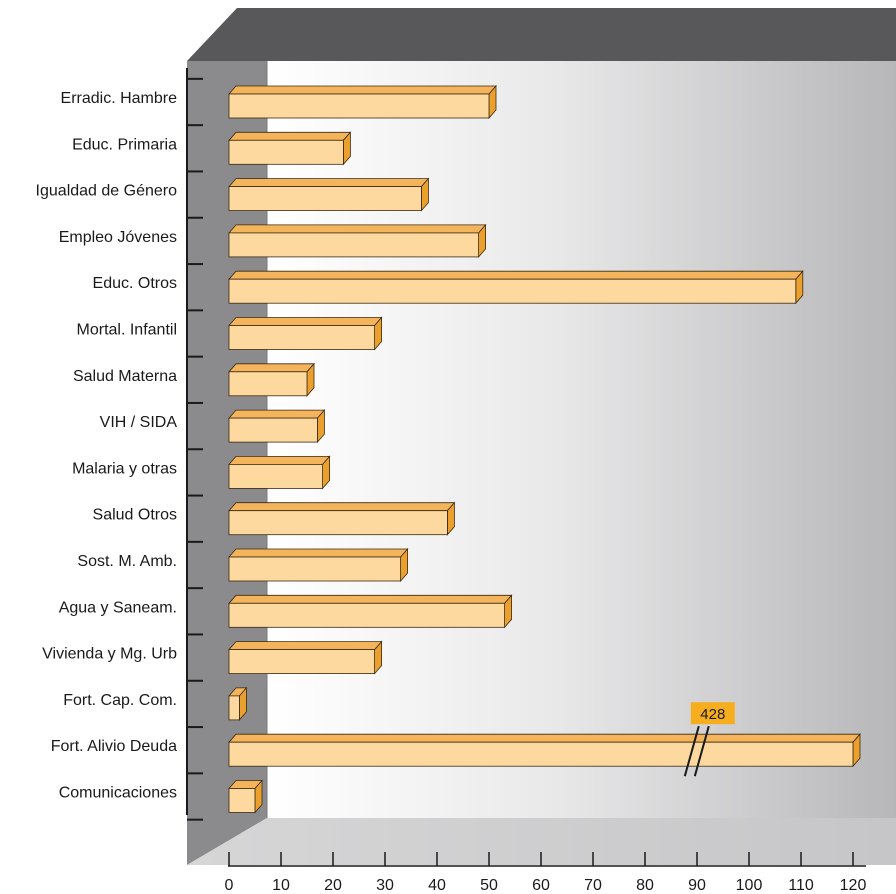  I want to click on category-label: Fort. Cap. Com., so click(120, 700).